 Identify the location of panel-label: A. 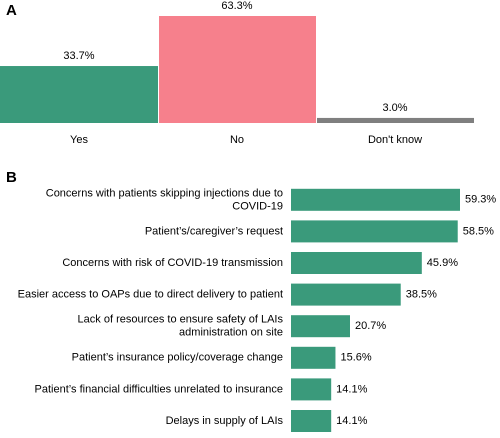
(11, 10).